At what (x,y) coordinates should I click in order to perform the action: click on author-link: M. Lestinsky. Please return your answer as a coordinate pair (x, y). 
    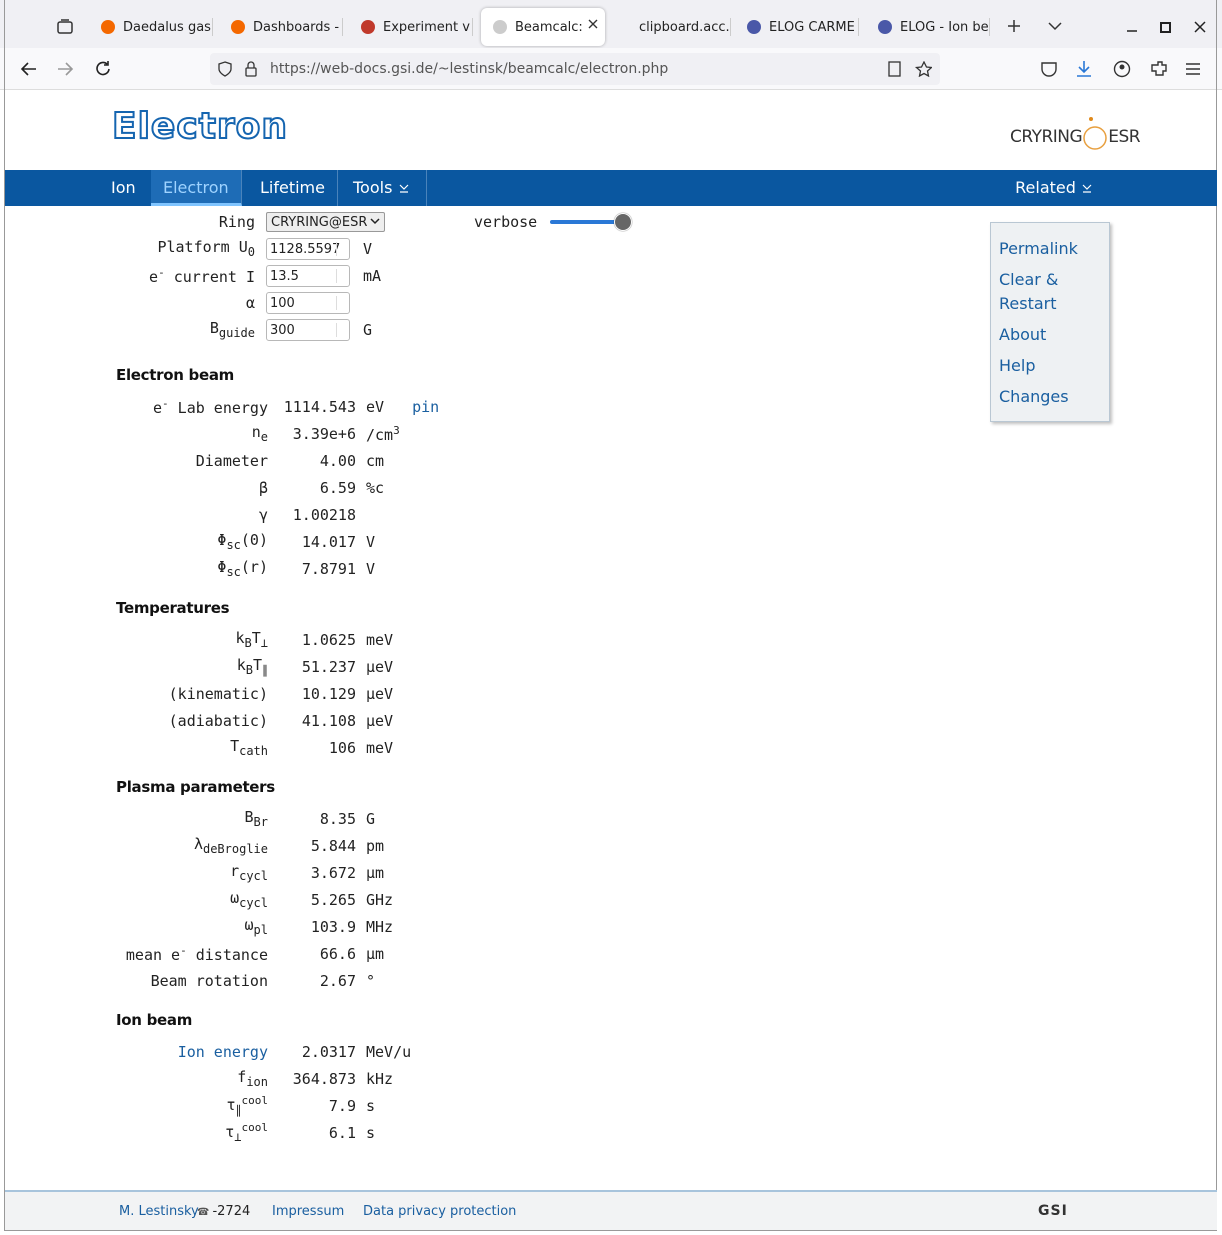
    Looking at the image, I should click on (159, 1211).